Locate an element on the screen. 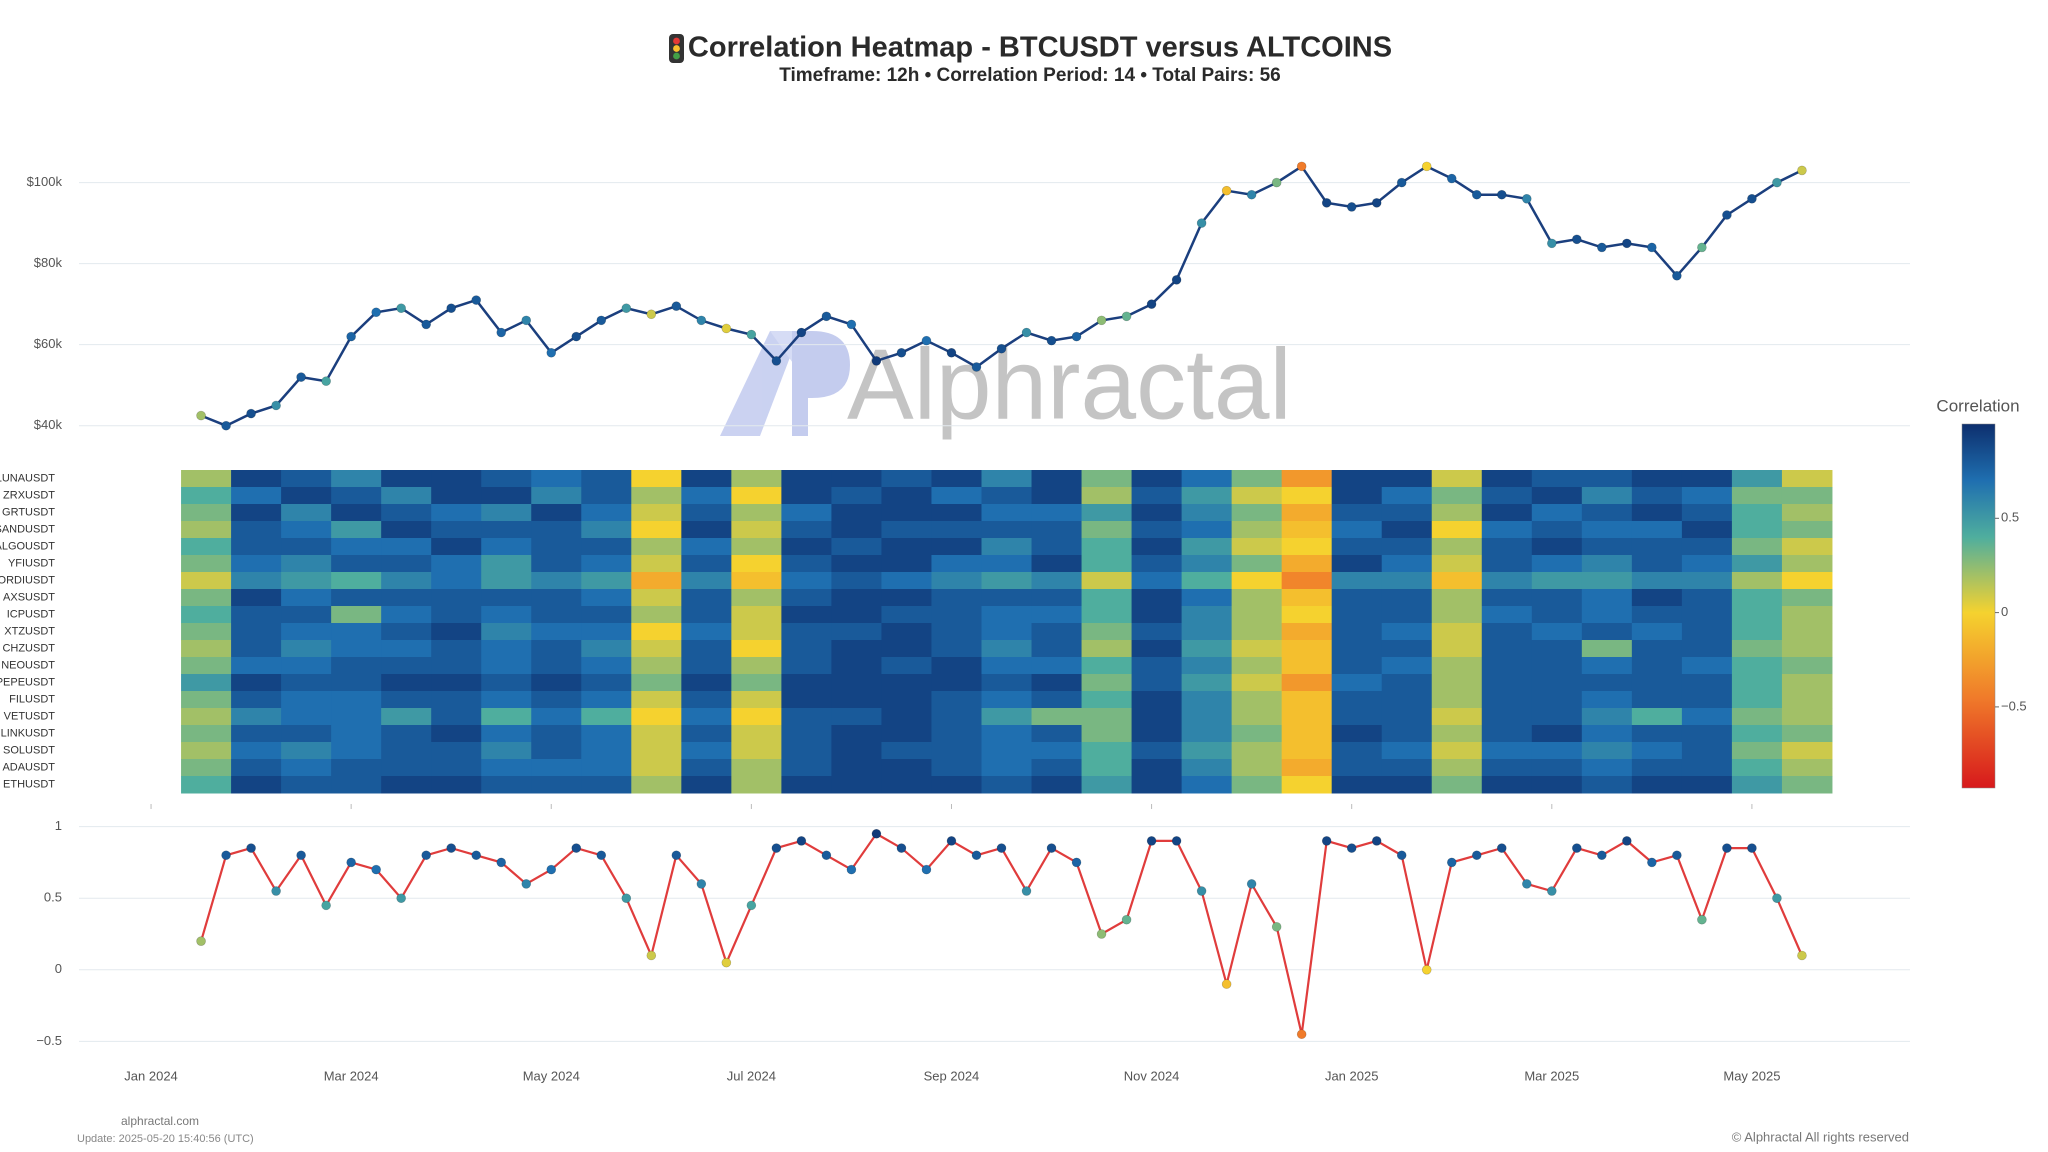  icon is located at coordinates (676, 56).